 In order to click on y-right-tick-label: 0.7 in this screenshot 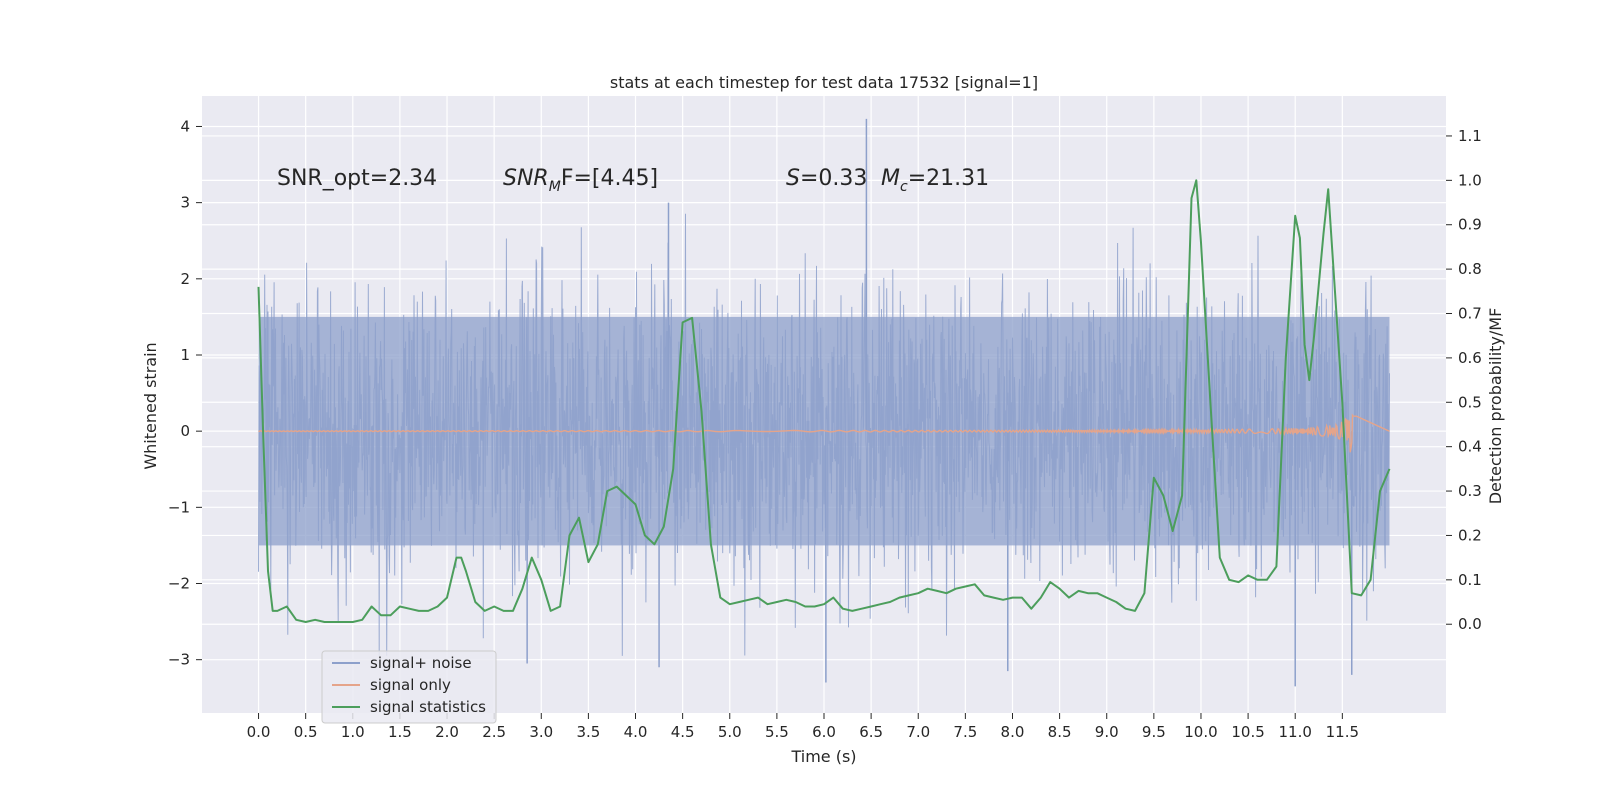, I will do `click(1470, 314)`.